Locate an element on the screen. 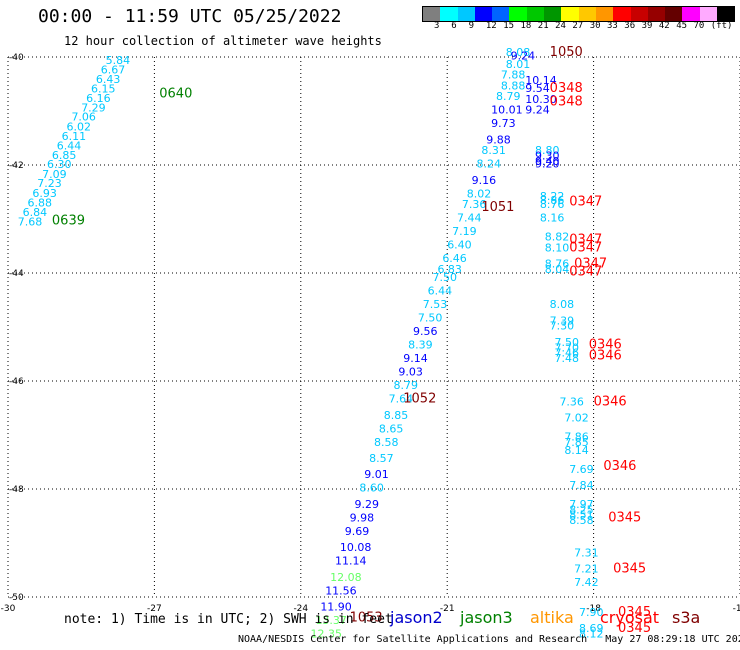 Image resolution: width=740 pixels, height=650 pixels. wave-height-label: 8.39 is located at coordinates (420, 345).